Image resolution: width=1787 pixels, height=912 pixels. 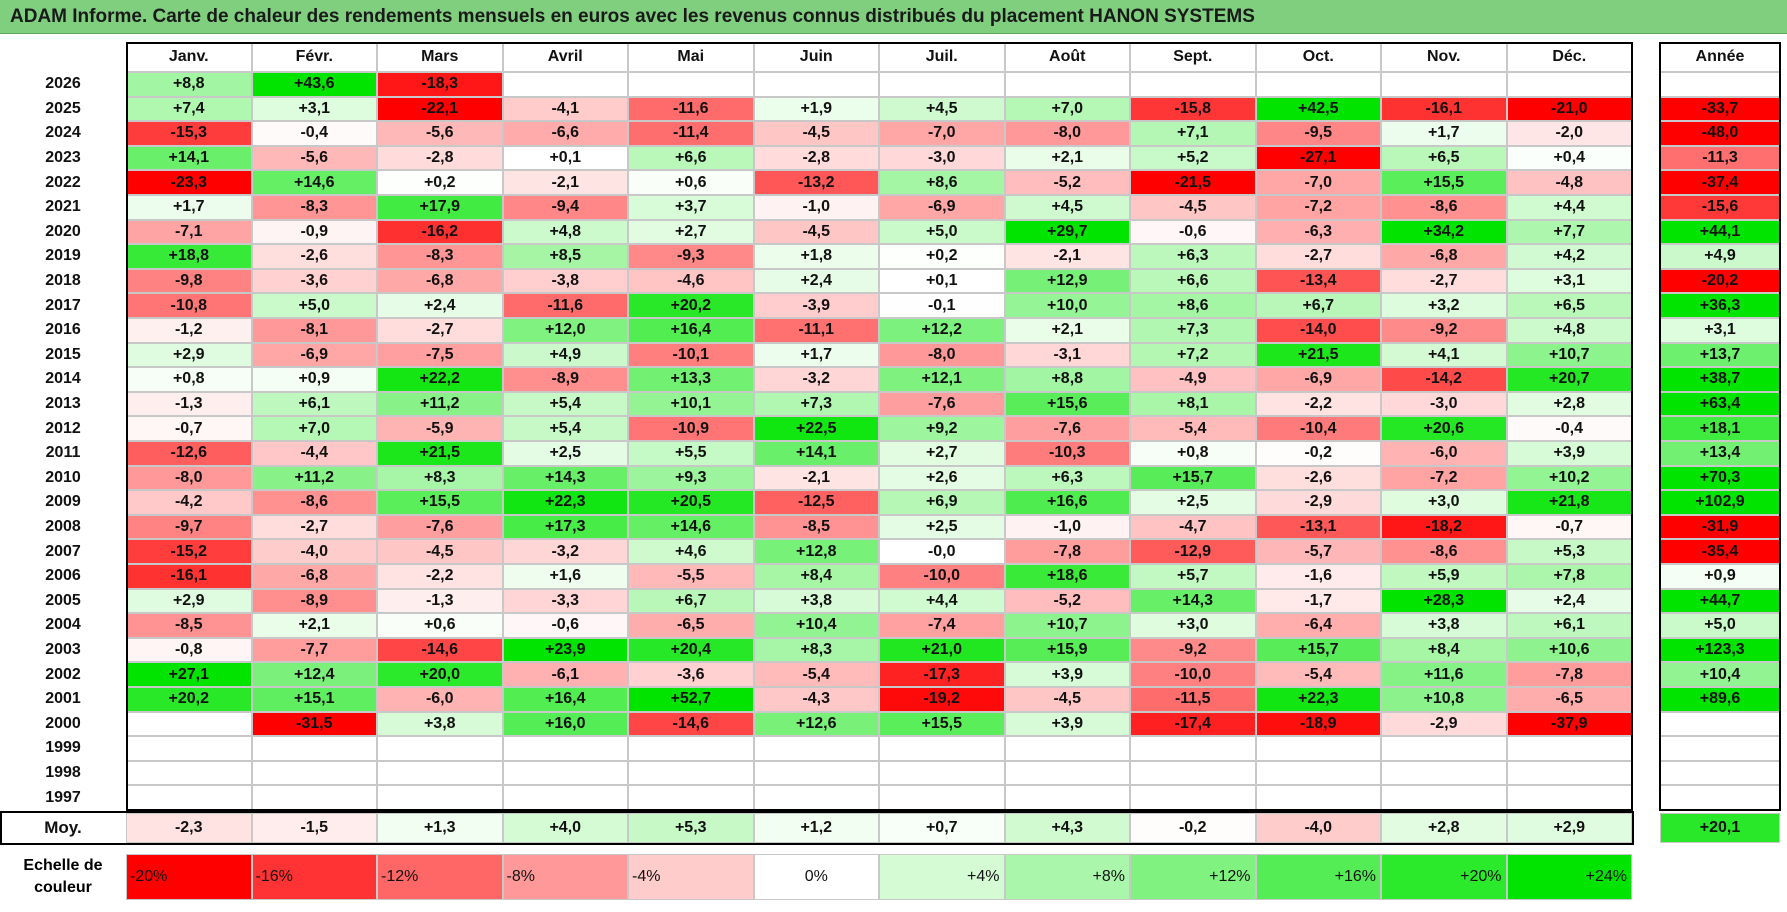 What do you see at coordinates (1067, 428) in the screenshot?
I see `heat-cell-2012-8: -7,6` at bounding box center [1067, 428].